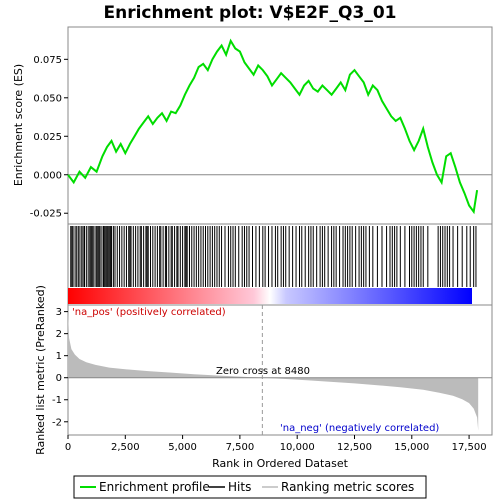 Image resolution: width=500 pixels, height=500 pixels. I want to click on es-y-tick-label: 0.050, so click(47, 98).